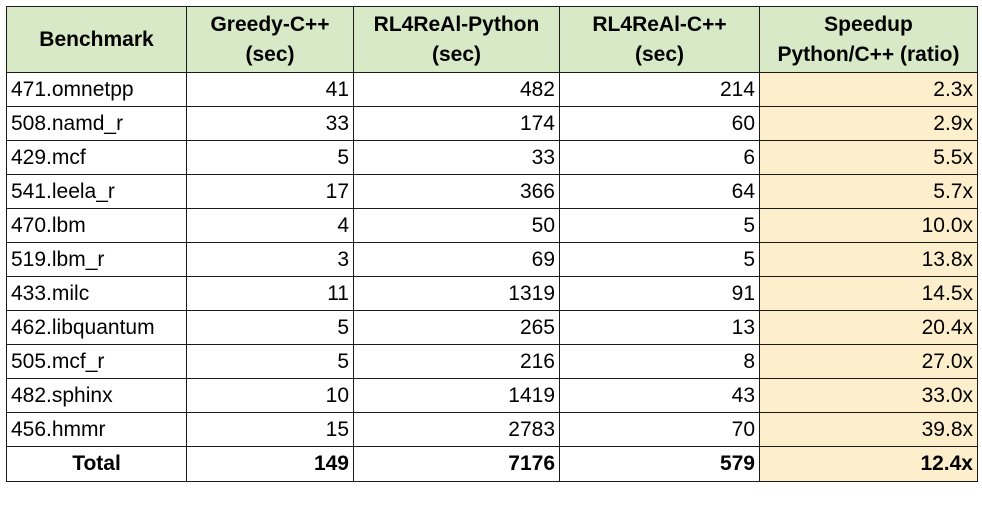 Image resolution: width=982 pixels, height=512 pixels. Describe the element at coordinates (96, 39) in the screenshot. I see `header-benchmark: Benchmark` at that location.